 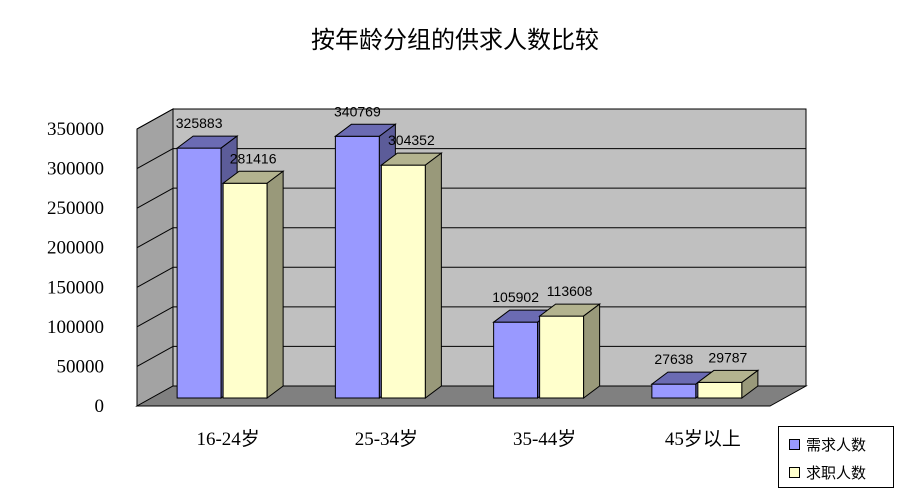 What do you see at coordinates (836, 444) in the screenshot?
I see `legend-label-demand: 需求人数` at bounding box center [836, 444].